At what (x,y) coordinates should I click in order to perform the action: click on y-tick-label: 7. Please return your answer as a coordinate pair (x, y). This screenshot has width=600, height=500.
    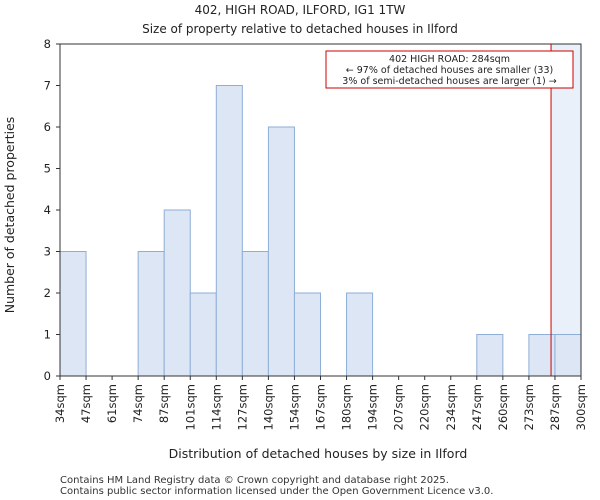
    Looking at the image, I should click on (47, 86).